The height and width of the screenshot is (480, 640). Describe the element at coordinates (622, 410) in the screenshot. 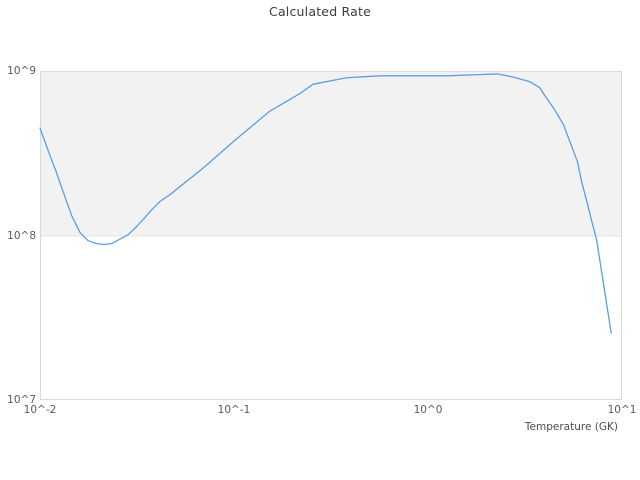

I see `x-tick-label: 10^1` at that location.